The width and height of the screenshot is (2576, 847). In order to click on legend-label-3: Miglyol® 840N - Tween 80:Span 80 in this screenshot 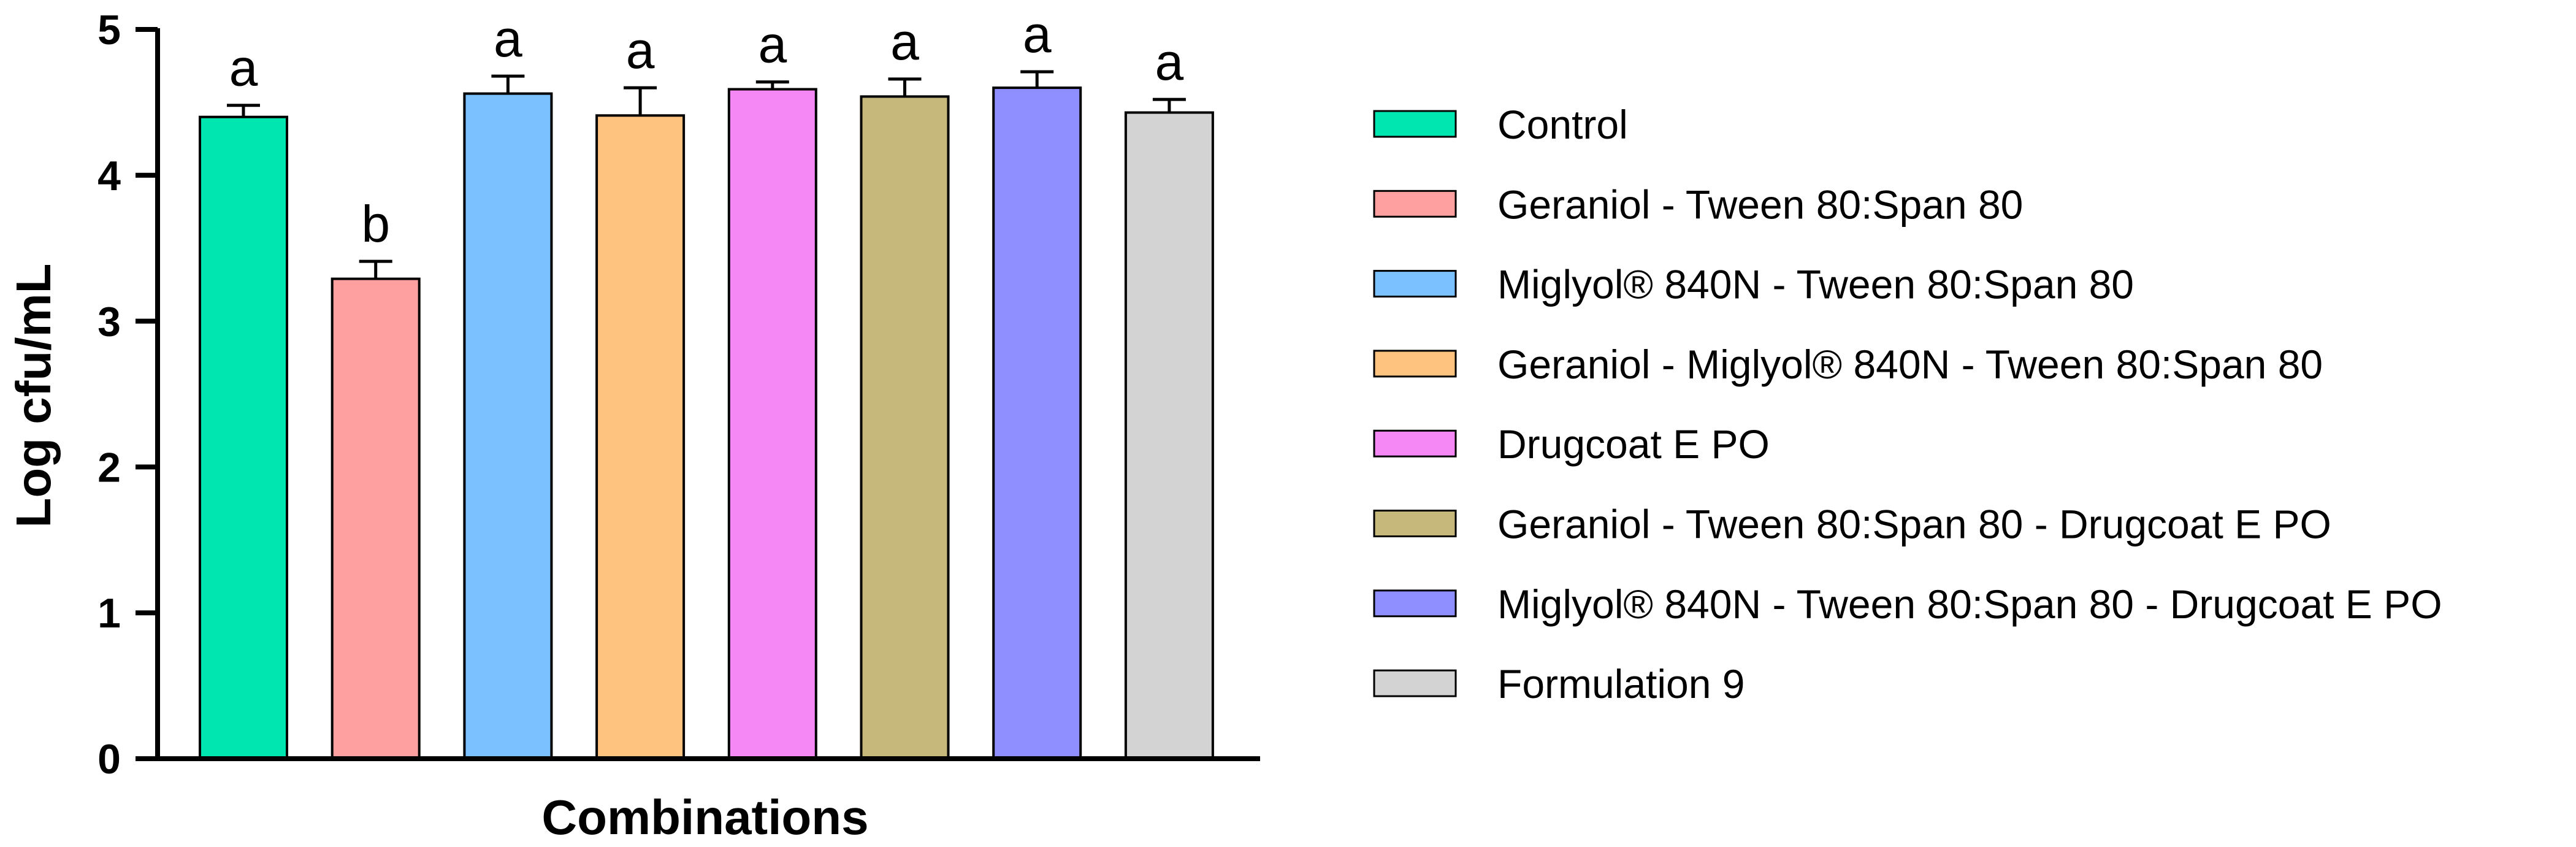, I will do `click(1815, 284)`.